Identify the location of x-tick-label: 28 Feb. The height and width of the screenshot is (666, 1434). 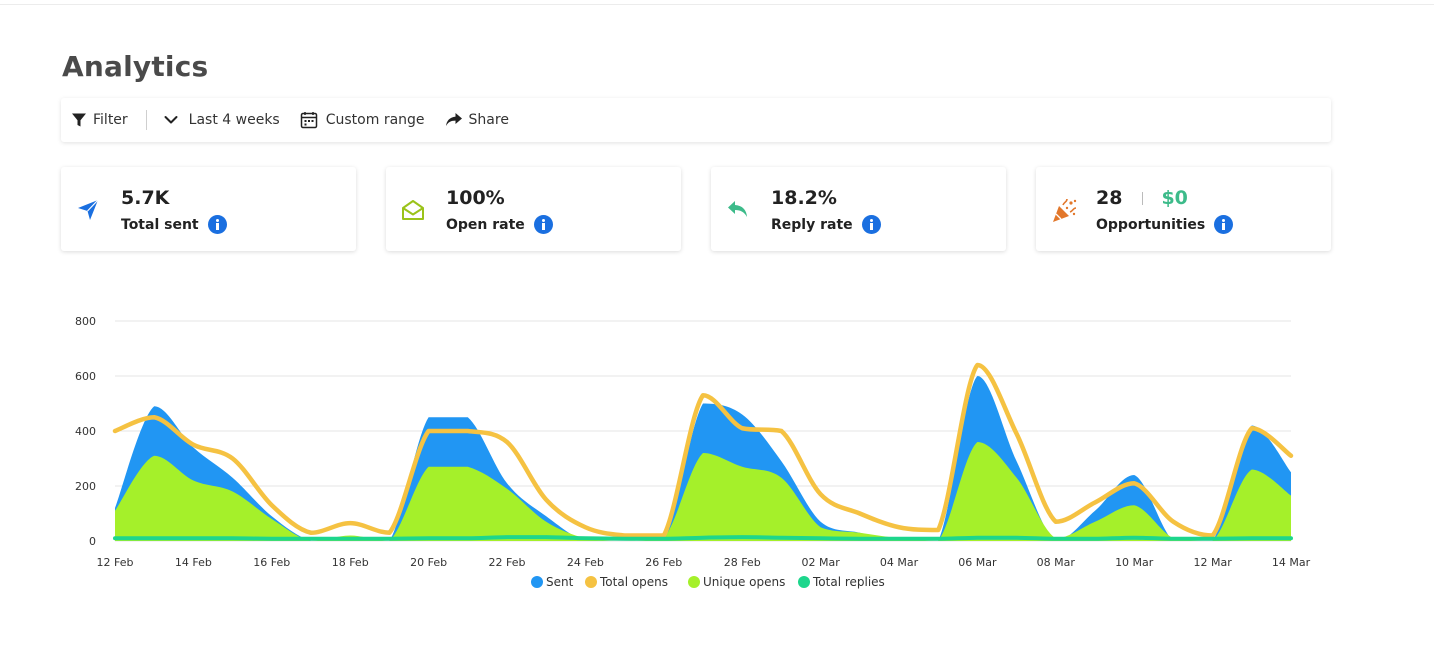
(742, 562).